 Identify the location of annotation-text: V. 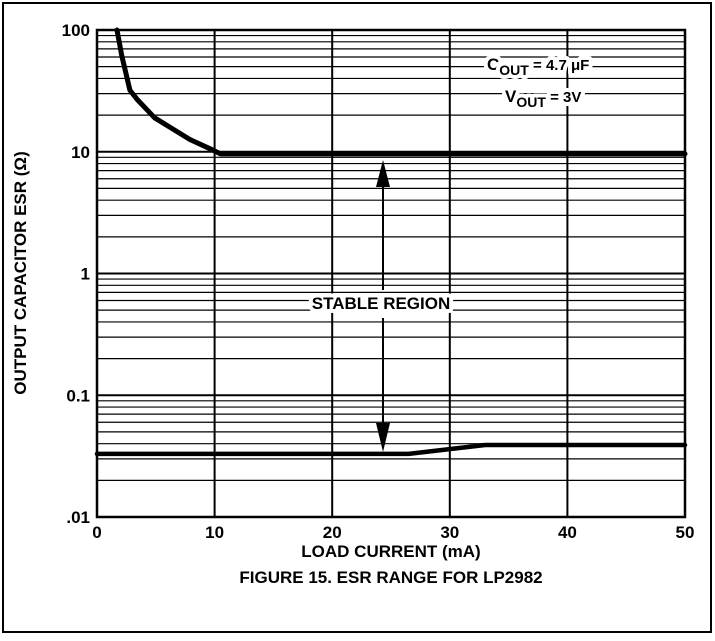
(511, 96).